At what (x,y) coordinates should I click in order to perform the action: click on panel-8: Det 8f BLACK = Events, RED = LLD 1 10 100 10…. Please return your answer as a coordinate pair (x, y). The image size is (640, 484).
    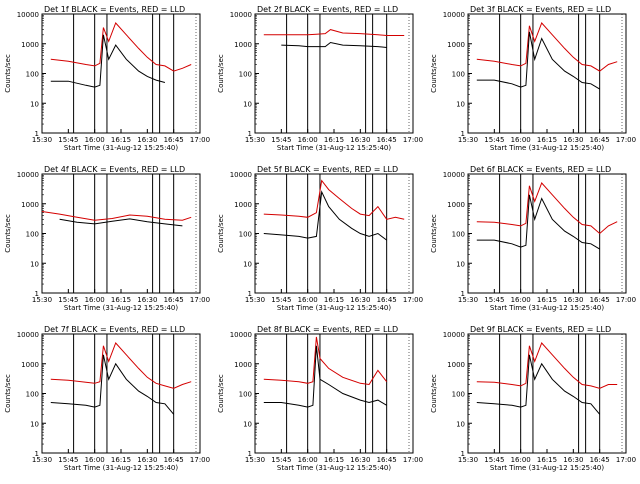
    Looking at the image, I should click on (320, 398).